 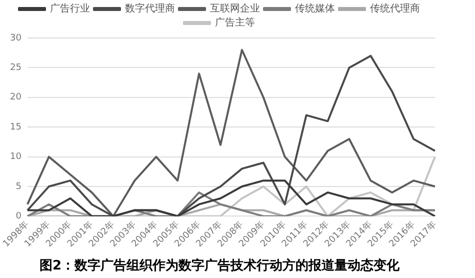 I want to click on y-tick-label: 0, so click(x=19, y=217).